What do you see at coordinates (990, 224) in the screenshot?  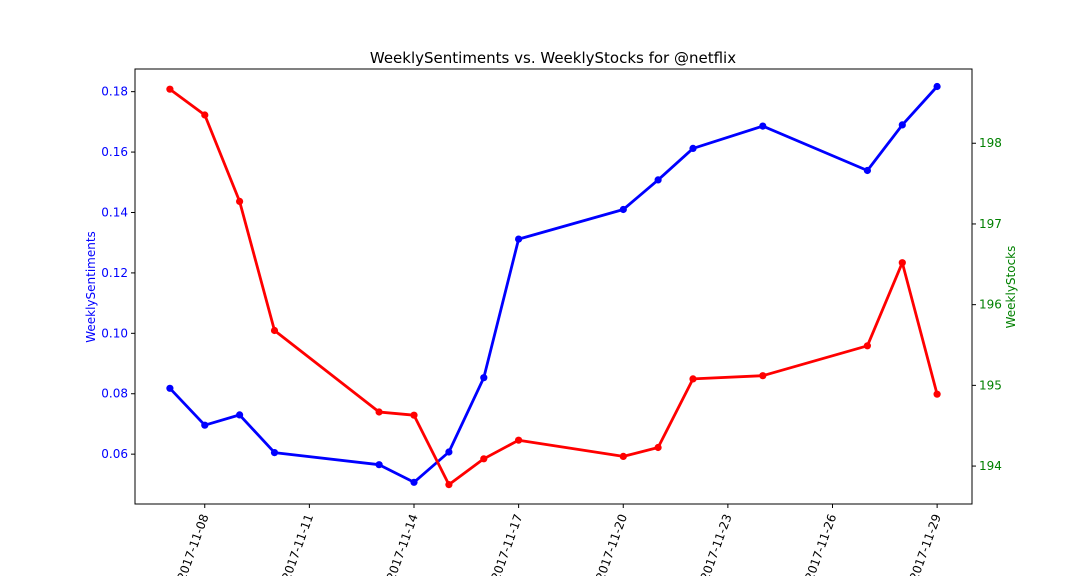 I see `y-right-tick-label: 197` at bounding box center [990, 224].